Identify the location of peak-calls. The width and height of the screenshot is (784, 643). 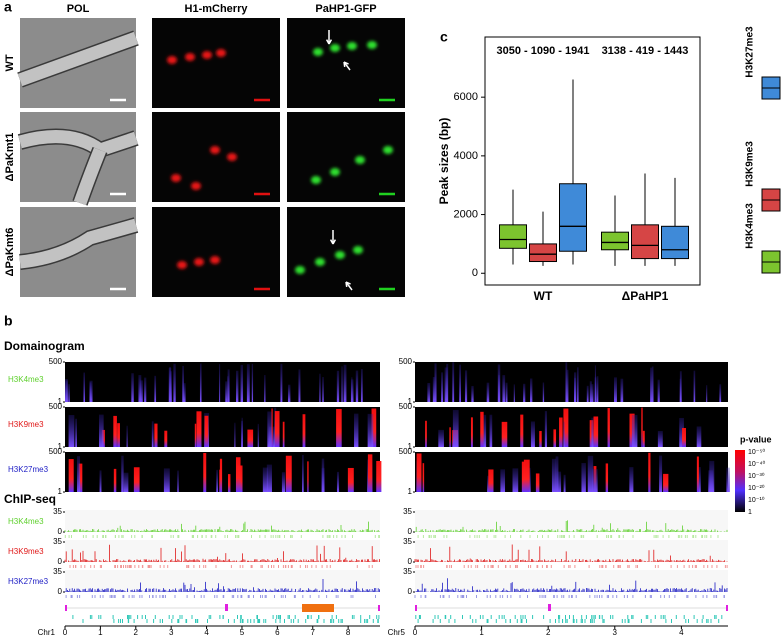
(569, 596).